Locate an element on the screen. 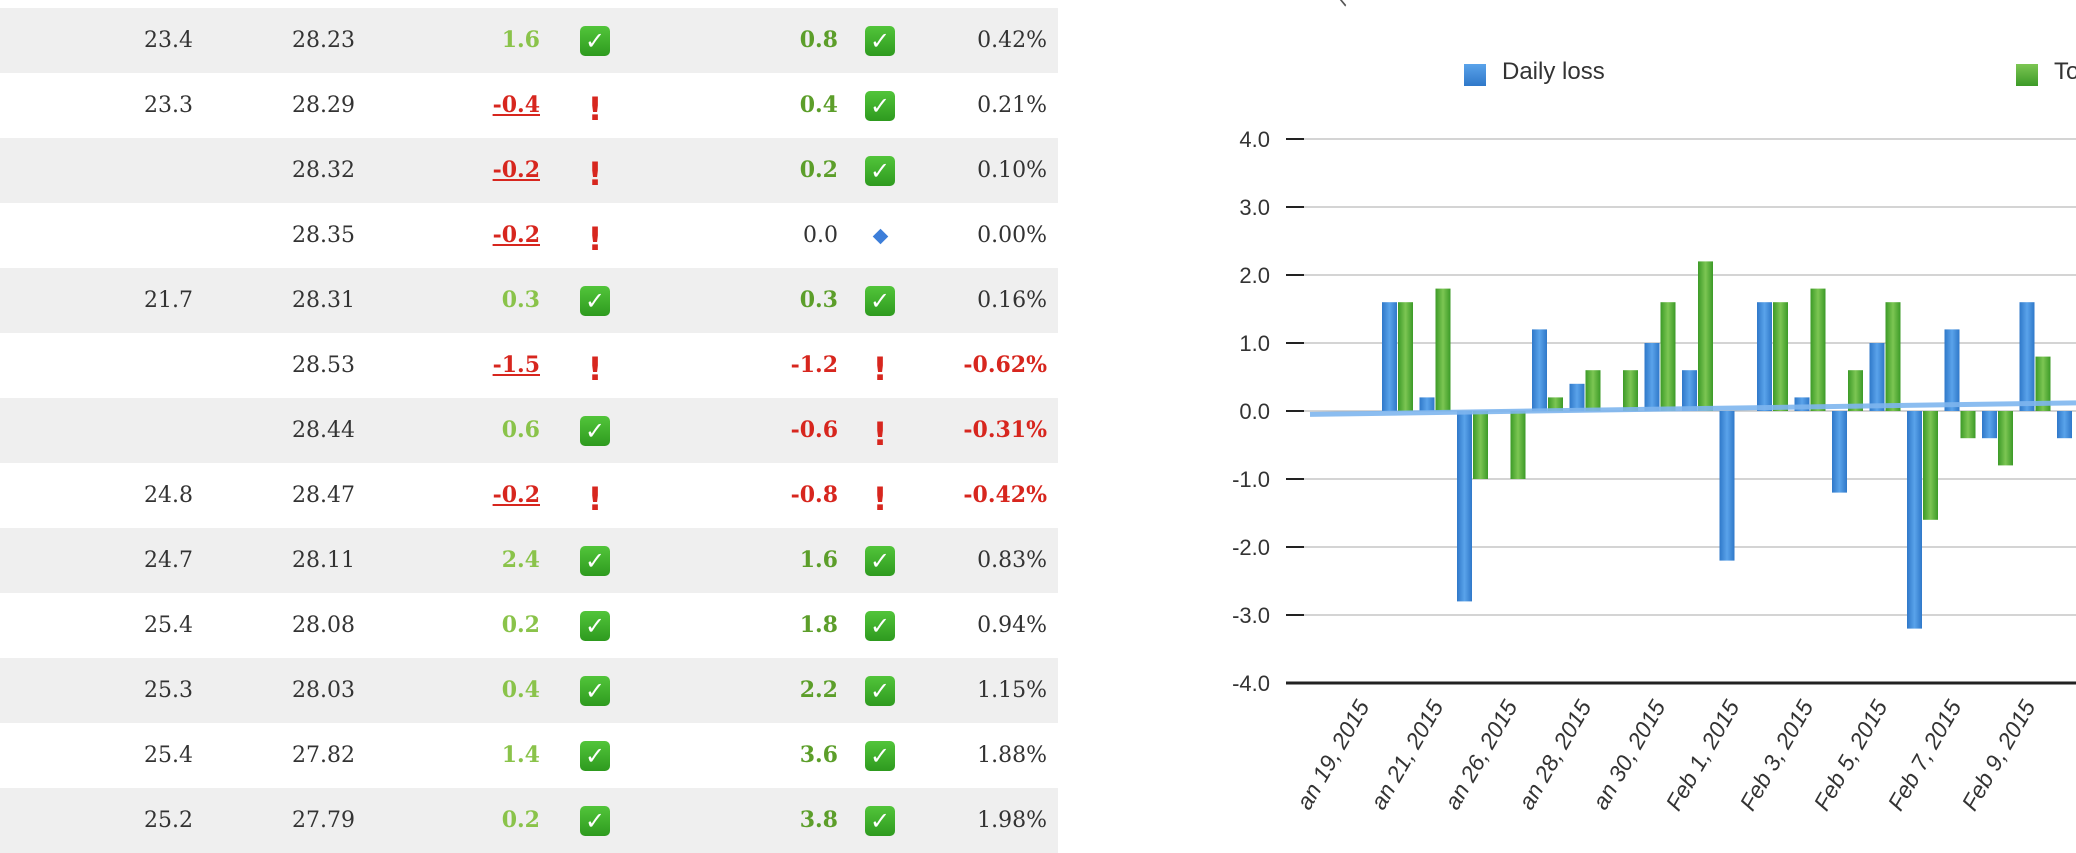 Image resolution: width=2076 pixels, height=853 pixels. percent-cell: 0.94% is located at coordinates (1012, 625).